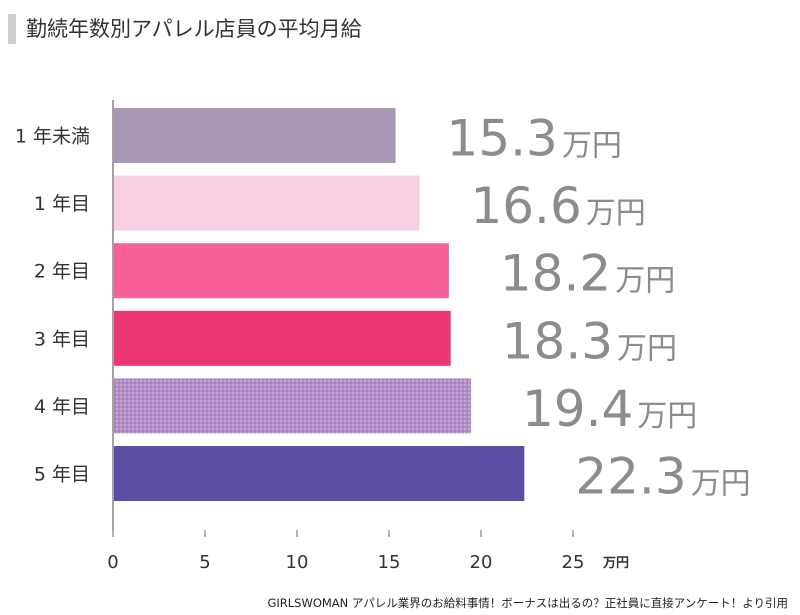 Image resolution: width=800 pixels, height=615 pixels. I want to click on x-tick-label: 10, so click(297, 562).